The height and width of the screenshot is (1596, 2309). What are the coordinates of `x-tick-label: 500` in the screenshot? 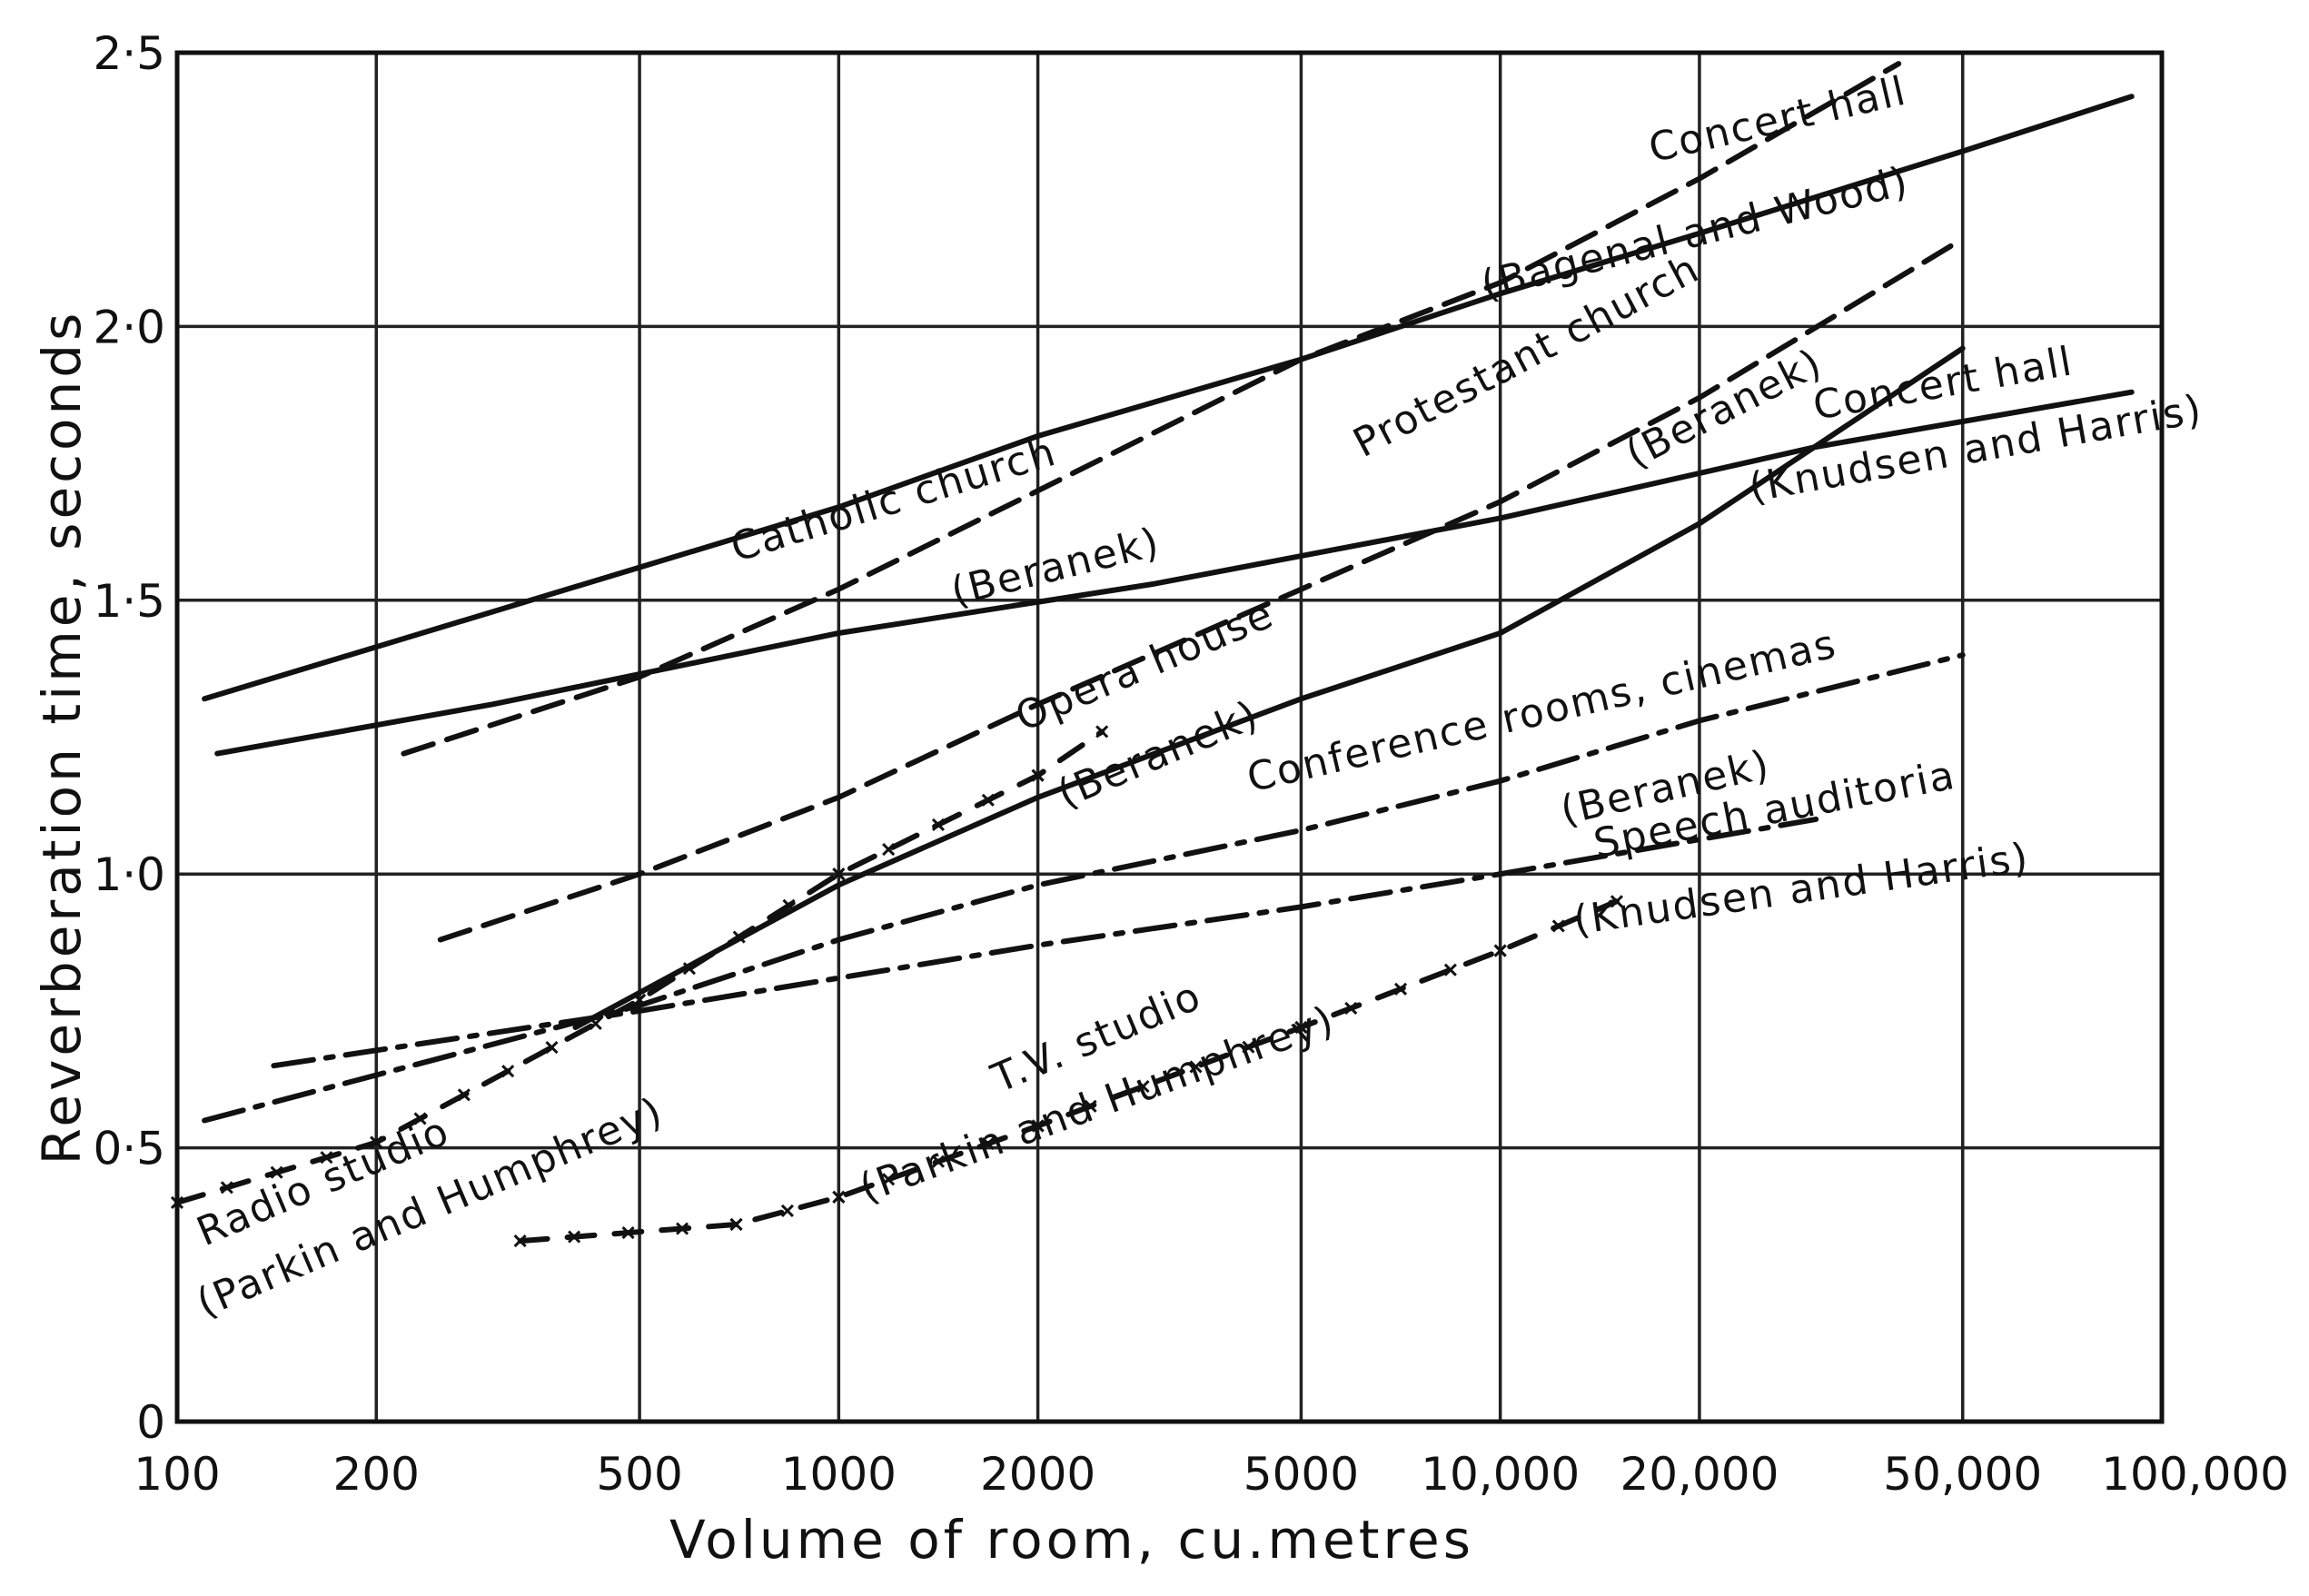 It's located at (639, 1474).